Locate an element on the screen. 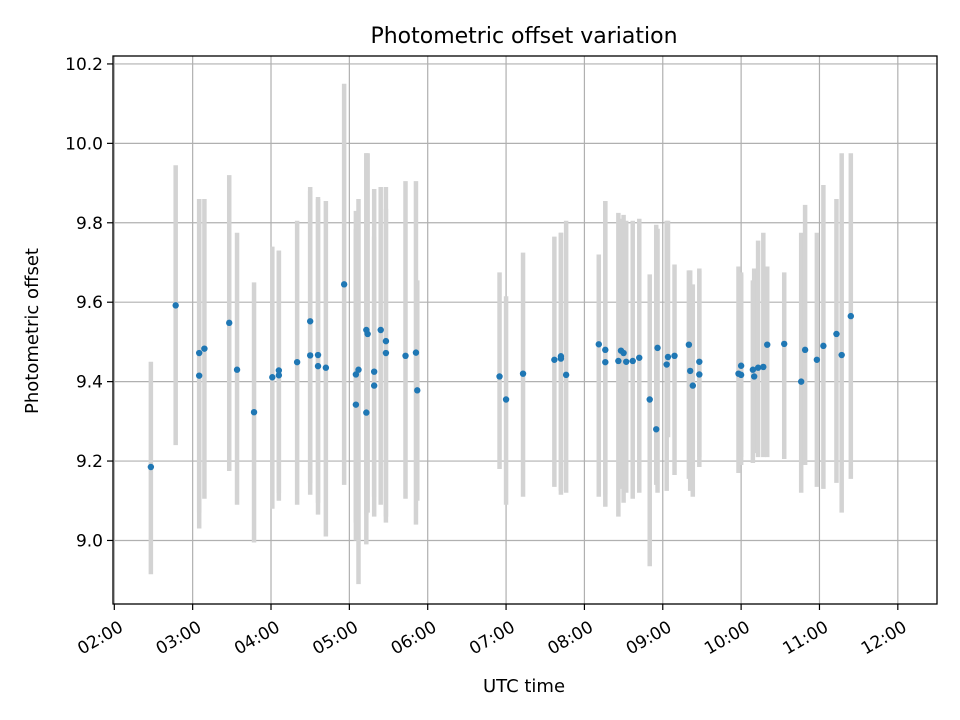  x-tick-label: 08:00 is located at coordinates (570, 638).